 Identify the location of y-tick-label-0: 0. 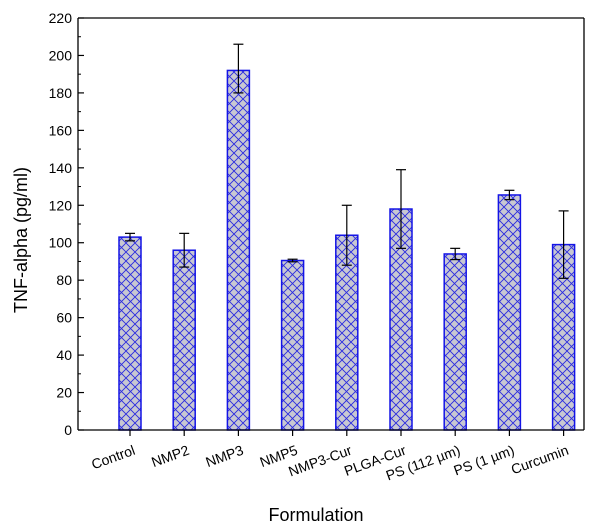
(68, 430).